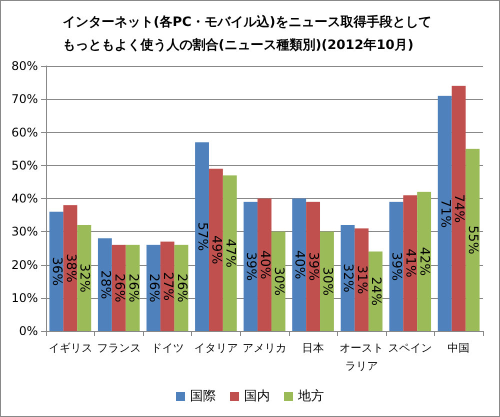 The height and width of the screenshot is (417, 500). What do you see at coordinates (70, 268) in the screenshot?
I see `data-label: 38%` at bounding box center [70, 268].